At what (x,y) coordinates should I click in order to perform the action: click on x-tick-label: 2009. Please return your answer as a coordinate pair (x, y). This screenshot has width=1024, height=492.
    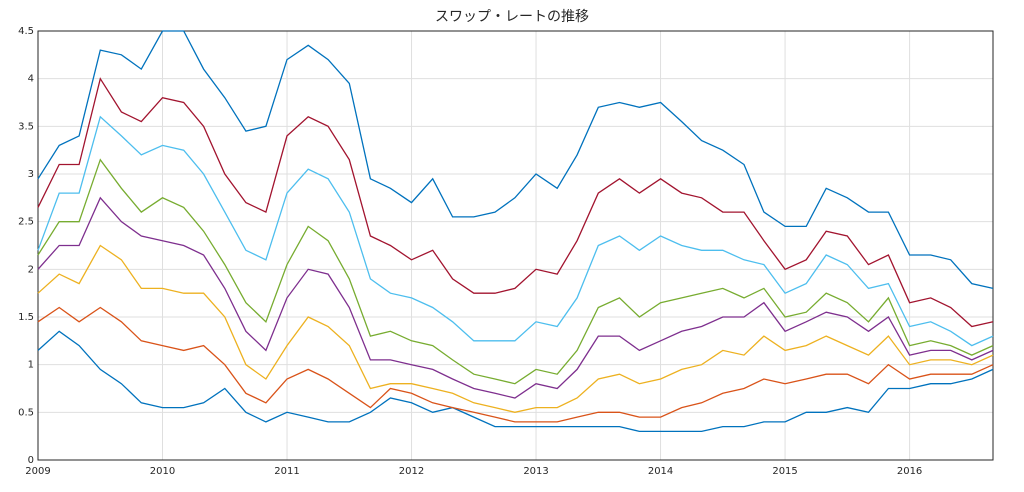
    Looking at the image, I should click on (37, 471).